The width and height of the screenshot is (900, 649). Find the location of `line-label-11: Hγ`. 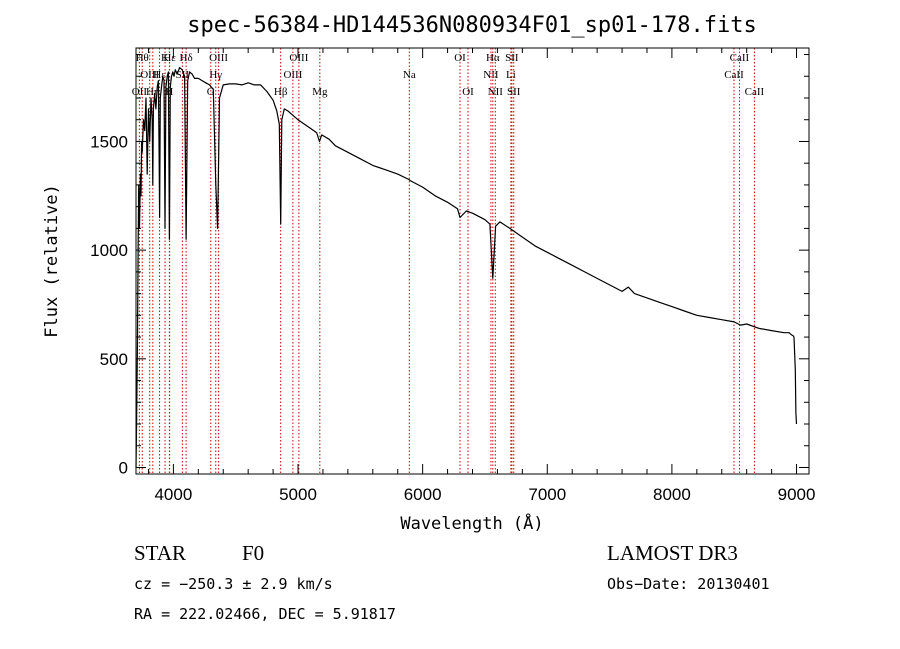

line-label-11: Hγ is located at coordinates (215, 75).